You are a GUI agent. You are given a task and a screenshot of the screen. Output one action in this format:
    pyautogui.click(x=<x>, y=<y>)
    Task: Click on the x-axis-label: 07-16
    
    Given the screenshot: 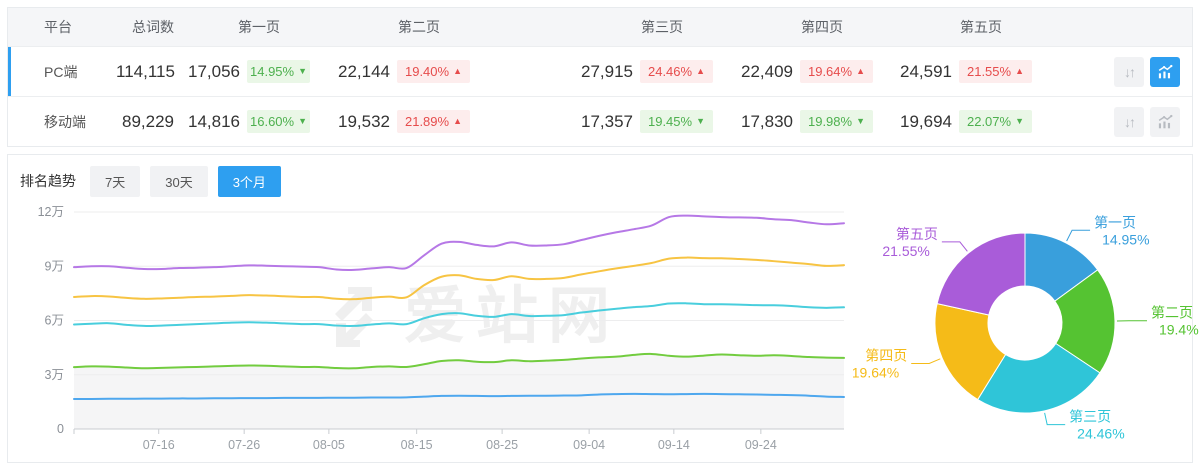 What is the action you would take?
    pyautogui.click(x=159, y=445)
    